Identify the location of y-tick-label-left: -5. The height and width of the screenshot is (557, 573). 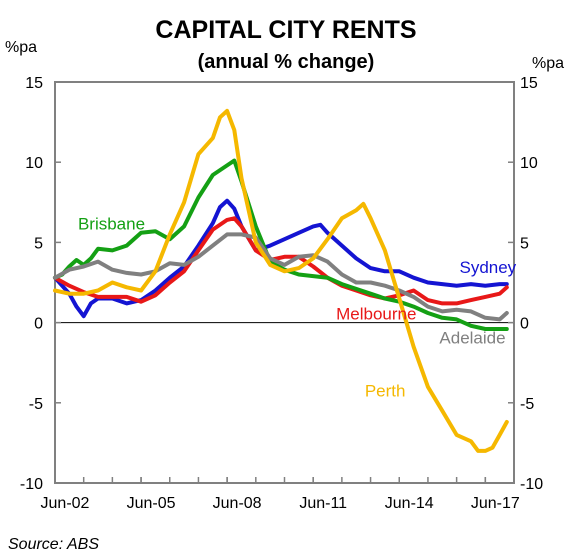
(36, 404).